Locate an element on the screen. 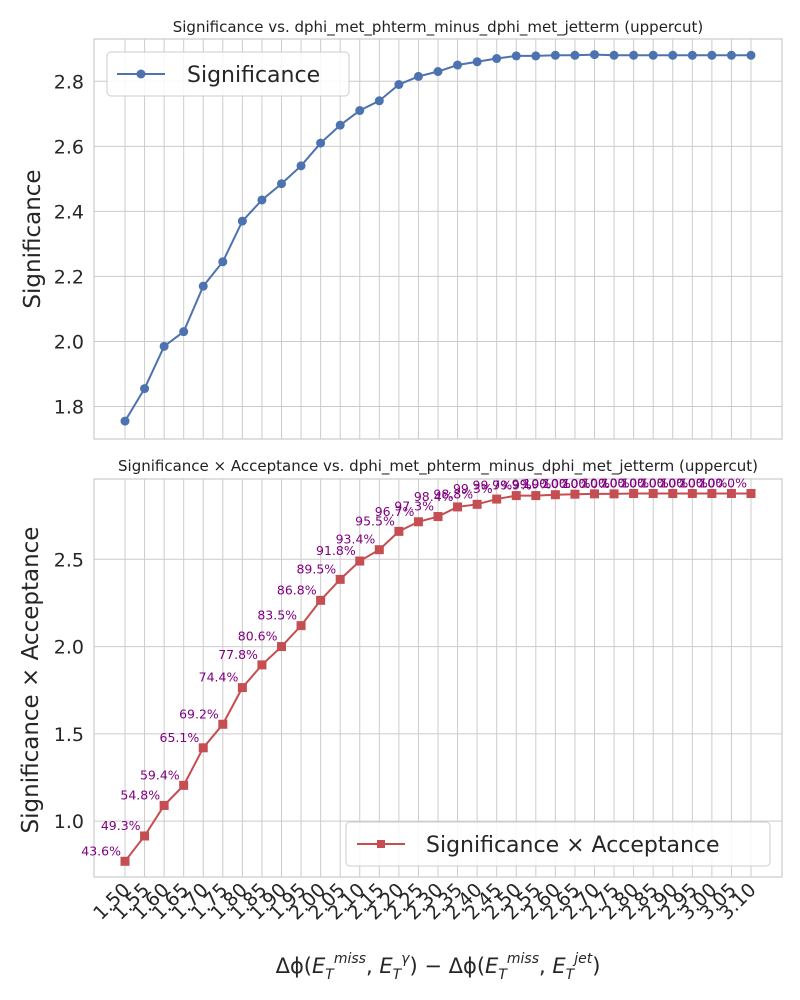 Image resolution: width=800 pixels, height=1000 pixels. acceptance-label: 74.4% is located at coordinates (219, 677).